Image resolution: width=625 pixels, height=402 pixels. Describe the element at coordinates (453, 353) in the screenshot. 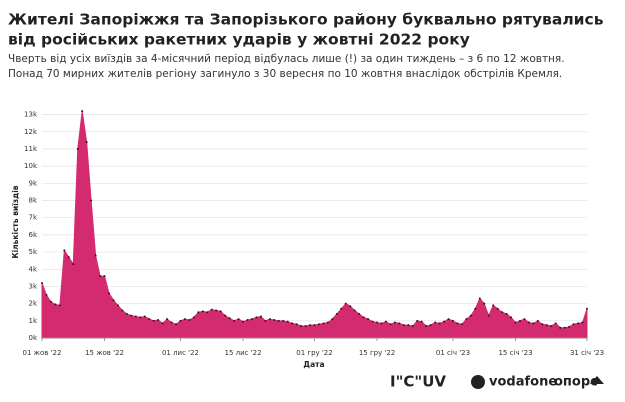

I see `x-tick-label: 01 січ '23` at that location.